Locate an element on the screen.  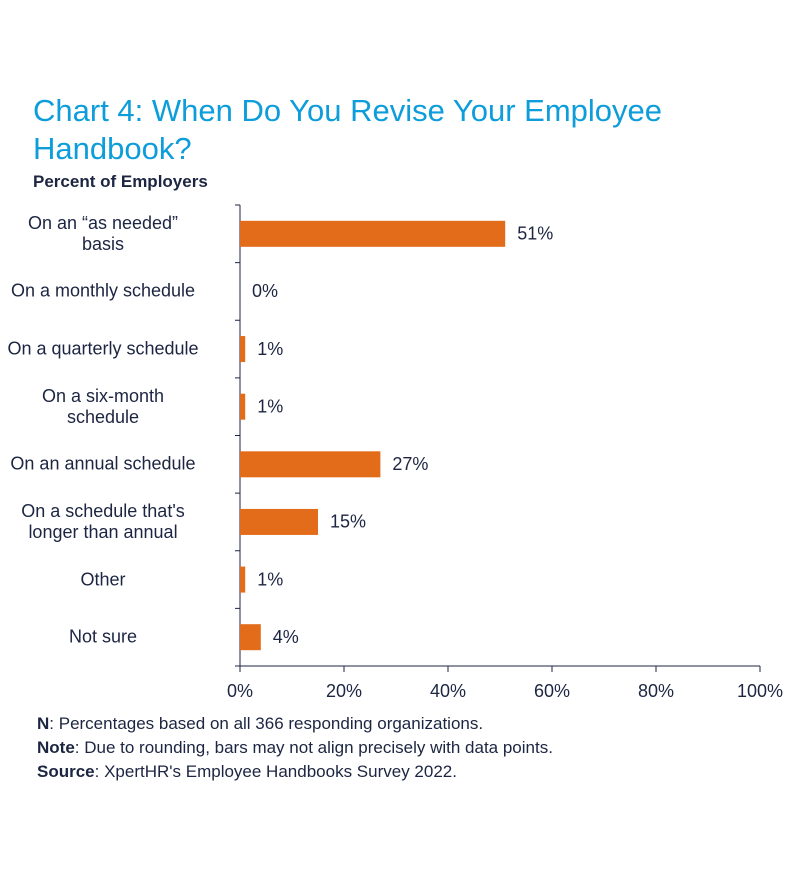
y-tick-label: On a schedule that's longer than annual is located at coordinates (103, 521).